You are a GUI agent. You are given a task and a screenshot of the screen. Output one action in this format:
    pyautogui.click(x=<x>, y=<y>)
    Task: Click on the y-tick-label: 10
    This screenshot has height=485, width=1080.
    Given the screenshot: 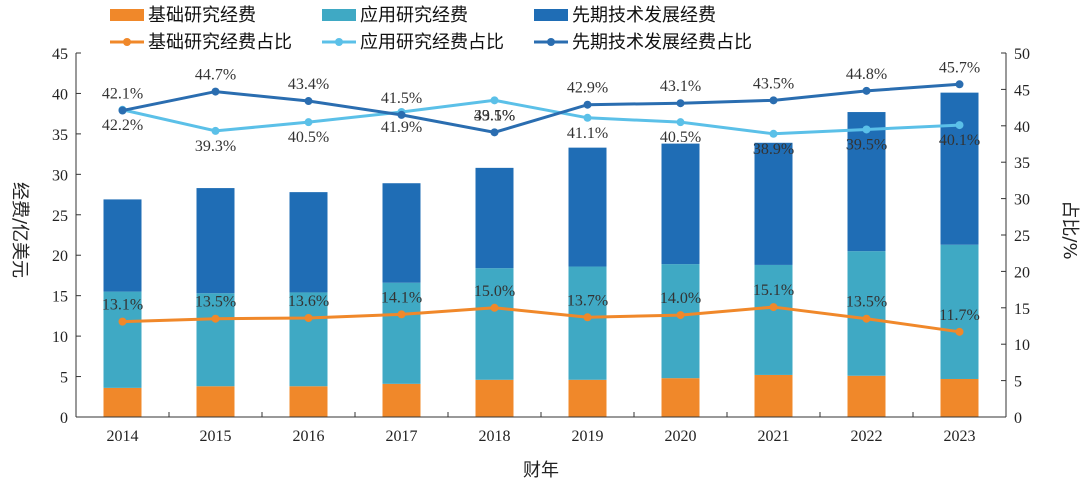 What is the action you would take?
    pyautogui.click(x=60, y=337)
    